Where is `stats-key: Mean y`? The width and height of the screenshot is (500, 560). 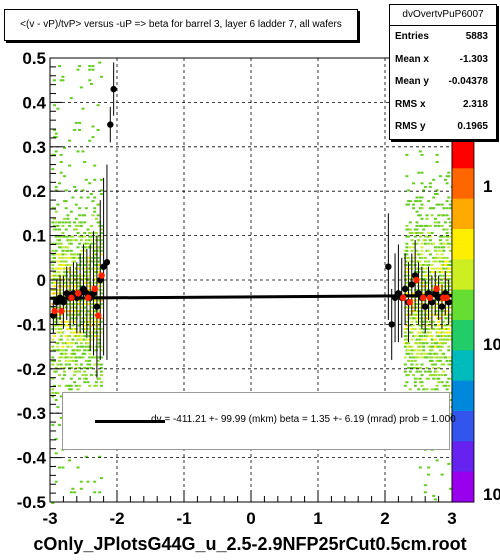
stats-key: Mean y is located at coordinates (412, 81).